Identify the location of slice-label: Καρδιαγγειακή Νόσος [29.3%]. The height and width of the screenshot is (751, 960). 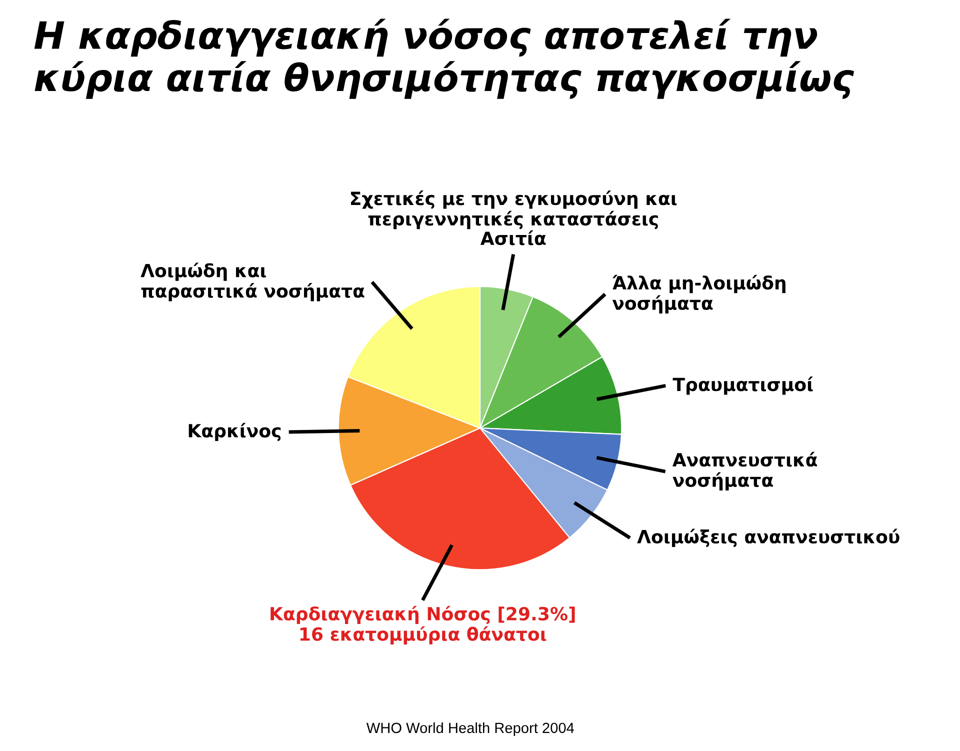
(422, 615).